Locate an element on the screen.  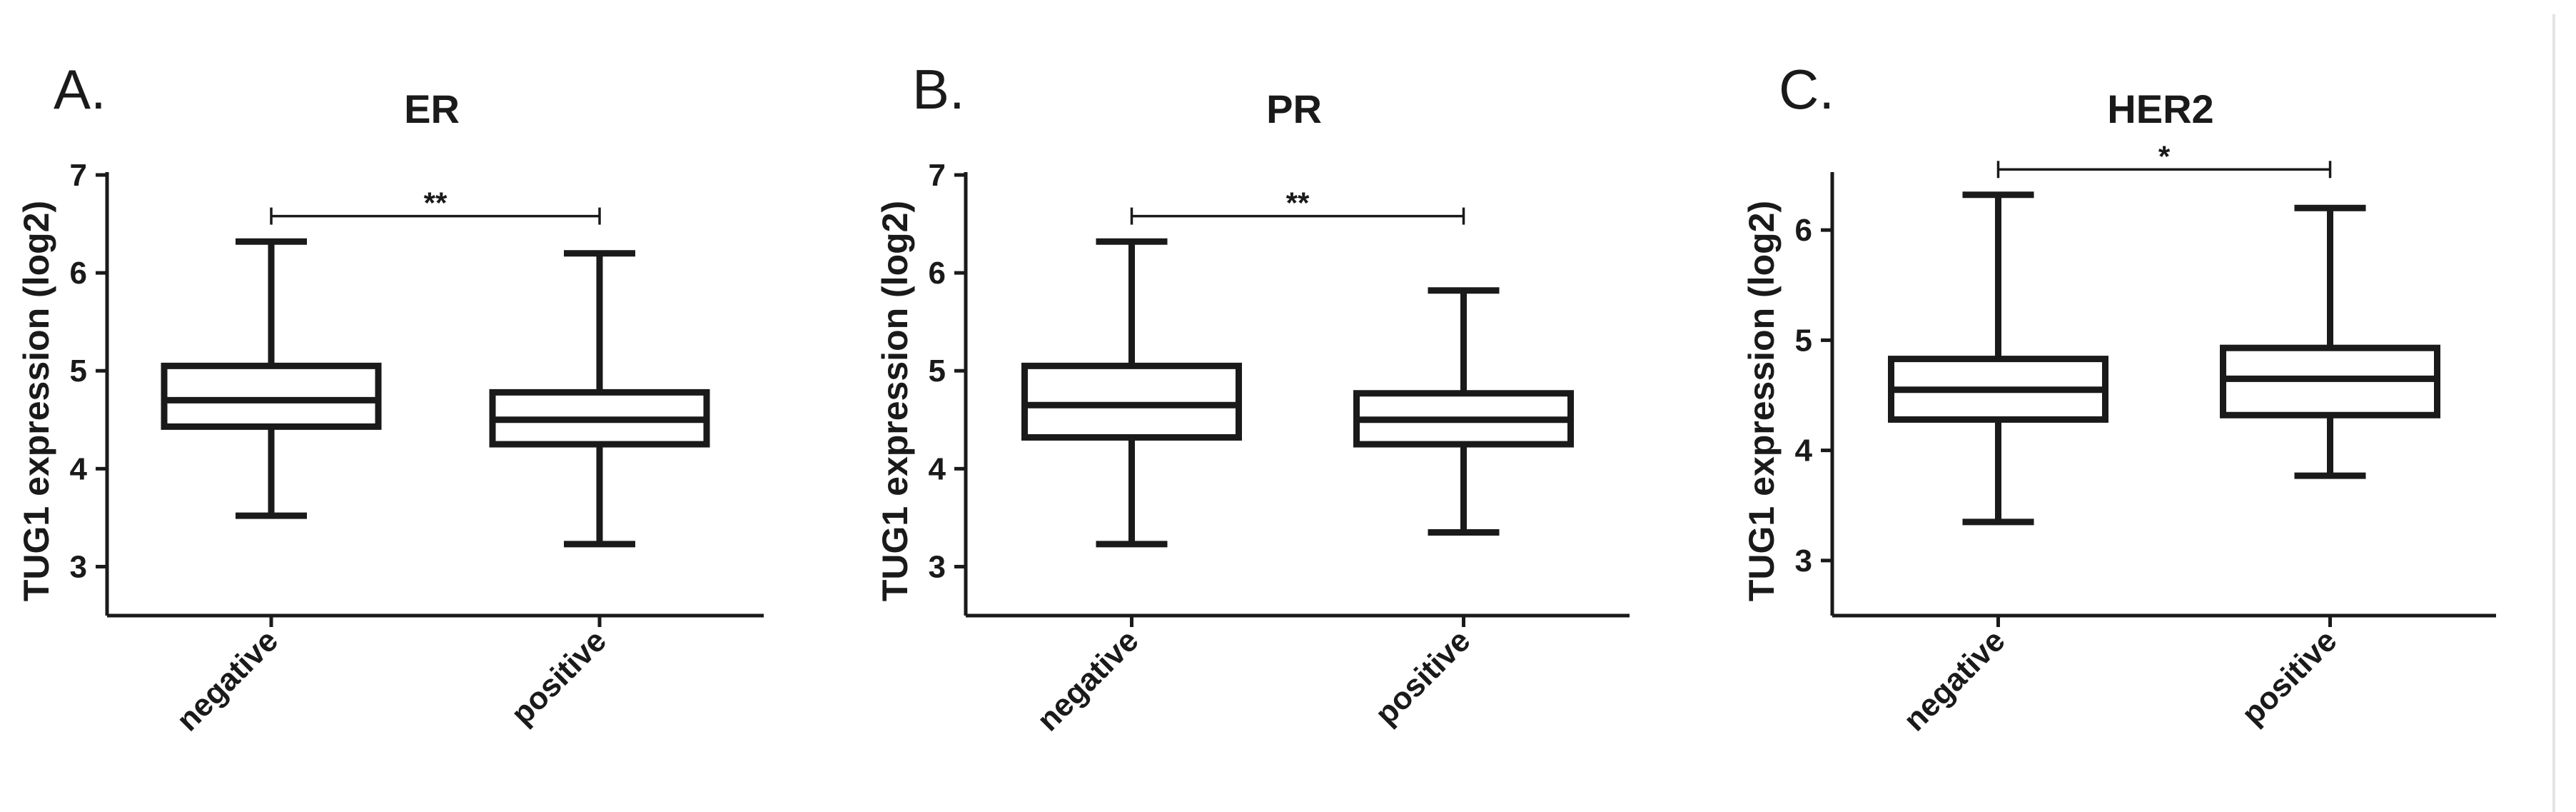
panel-letter: C. is located at coordinates (1806, 89).